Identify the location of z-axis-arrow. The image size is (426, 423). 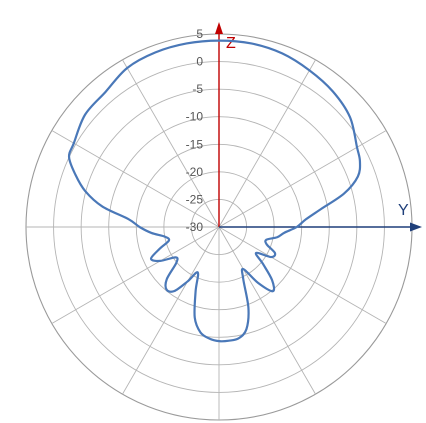
(219, 28).